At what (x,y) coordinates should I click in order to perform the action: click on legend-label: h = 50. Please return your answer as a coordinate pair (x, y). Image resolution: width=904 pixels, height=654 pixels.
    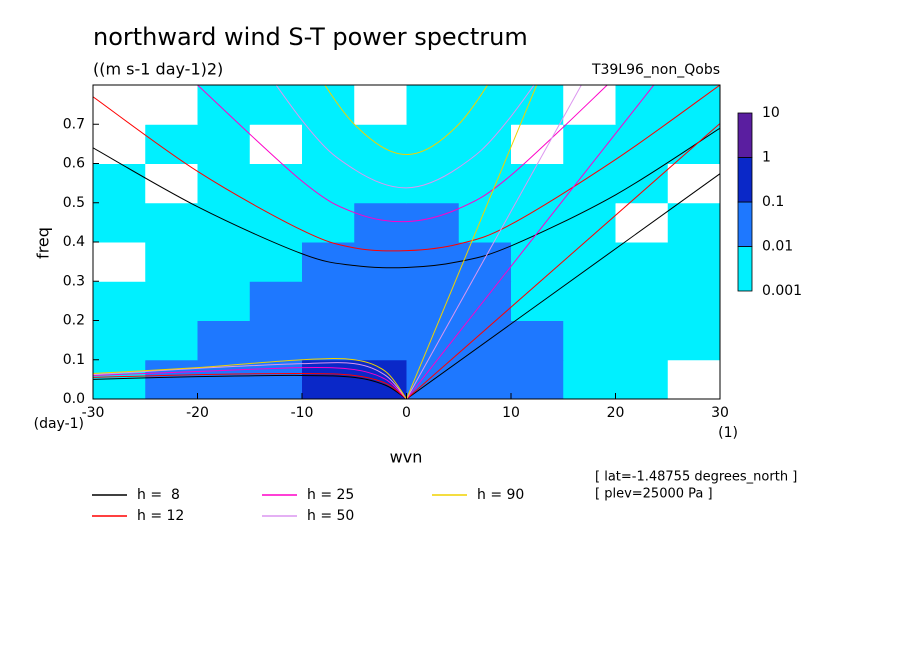
    Looking at the image, I should click on (330, 516).